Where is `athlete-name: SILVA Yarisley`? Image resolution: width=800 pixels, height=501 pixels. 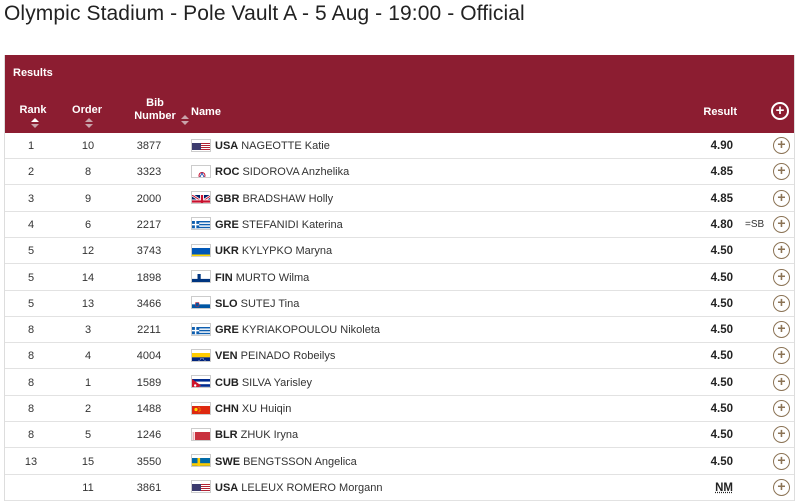
athlete-name: SILVA Yarisley is located at coordinates (276, 382).